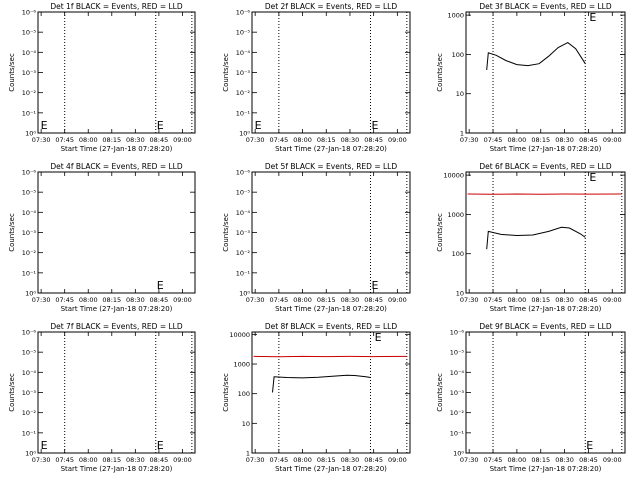  Describe the element at coordinates (116, 6) in the screenshot. I see `panel-title: Det 1f BLACK = Events, RED = LLD` at that location.